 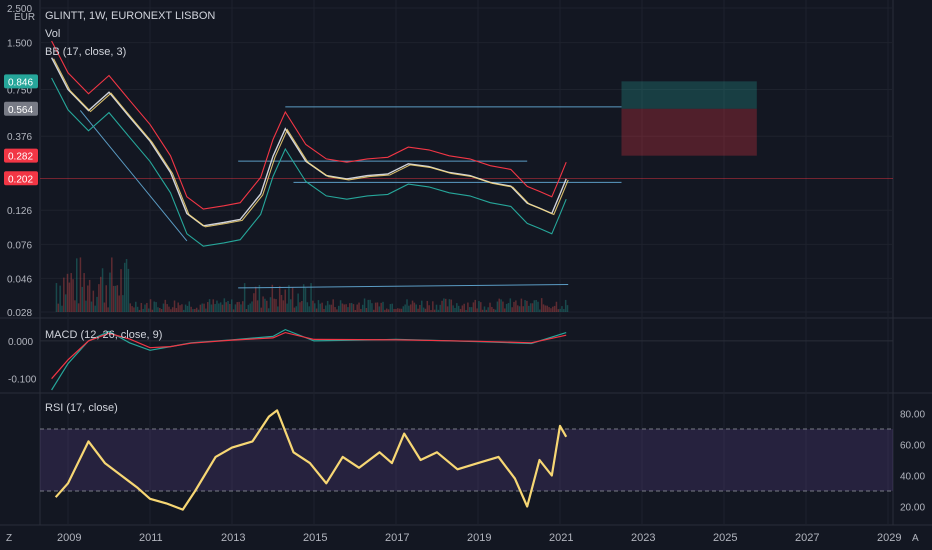 What do you see at coordinates (643, 538) in the screenshot?
I see `time-tick-label: 2023` at bounding box center [643, 538].